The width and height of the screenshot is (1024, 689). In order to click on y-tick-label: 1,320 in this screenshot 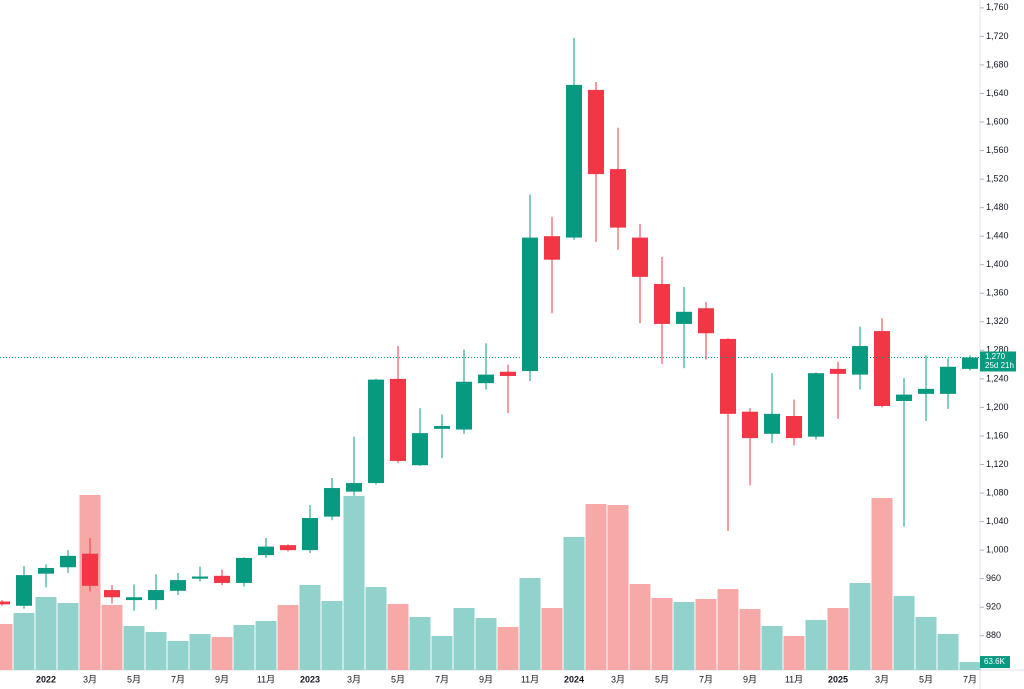, I will do `click(997, 321)`.